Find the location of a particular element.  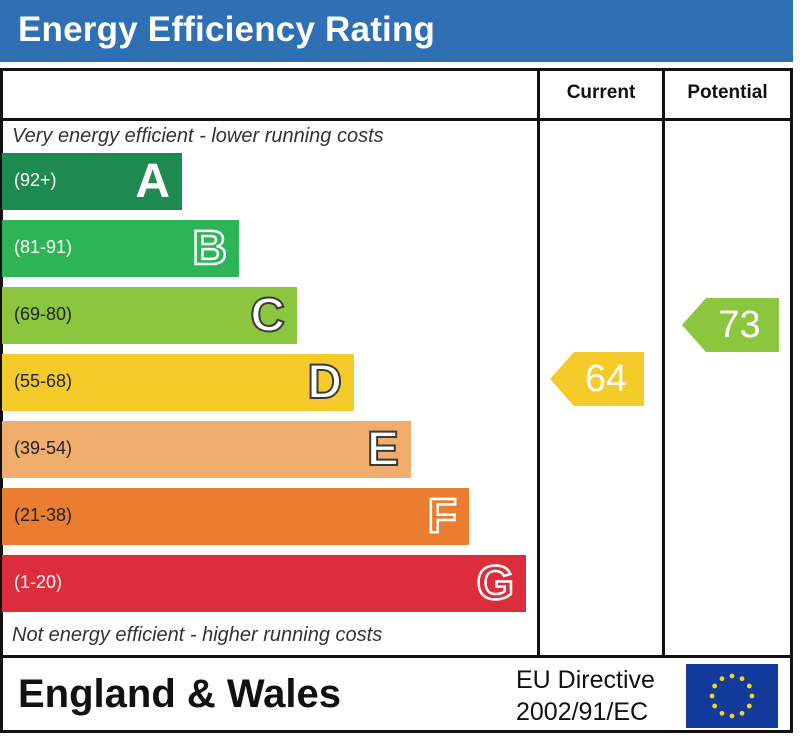

current-rating-pointer-shape is located at coordinates (597, 379).